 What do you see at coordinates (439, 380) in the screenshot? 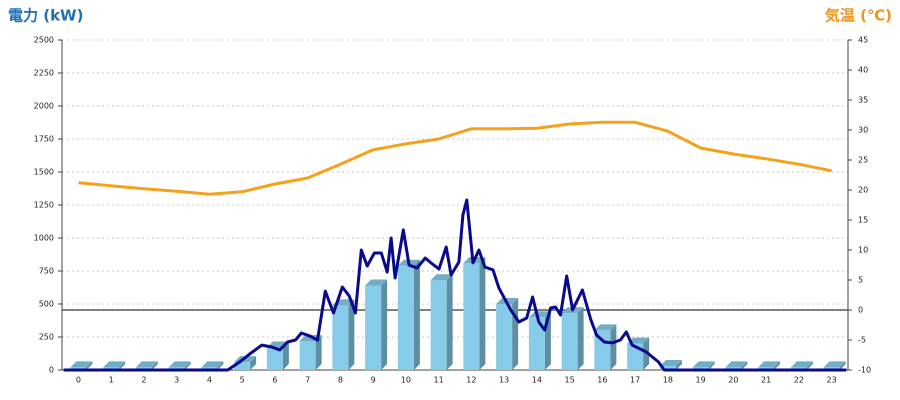
I see `x-tick-label: 11` at bounding box center [439, 380].